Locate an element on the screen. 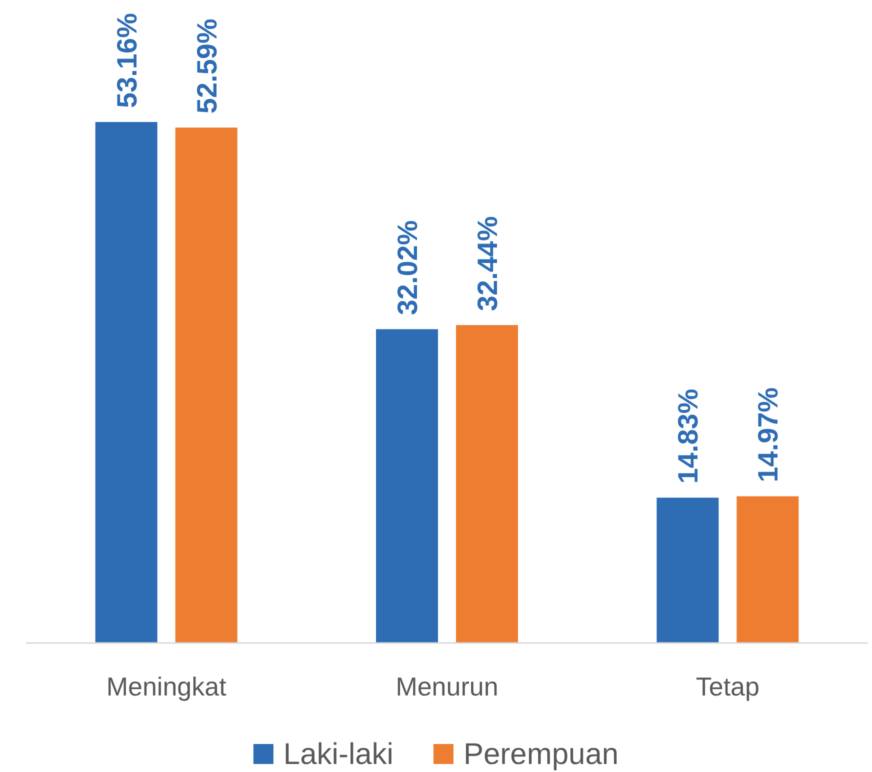 This screenshot has height=772, width=872. data-label: 32.02% is located at coordinates (407, 268).